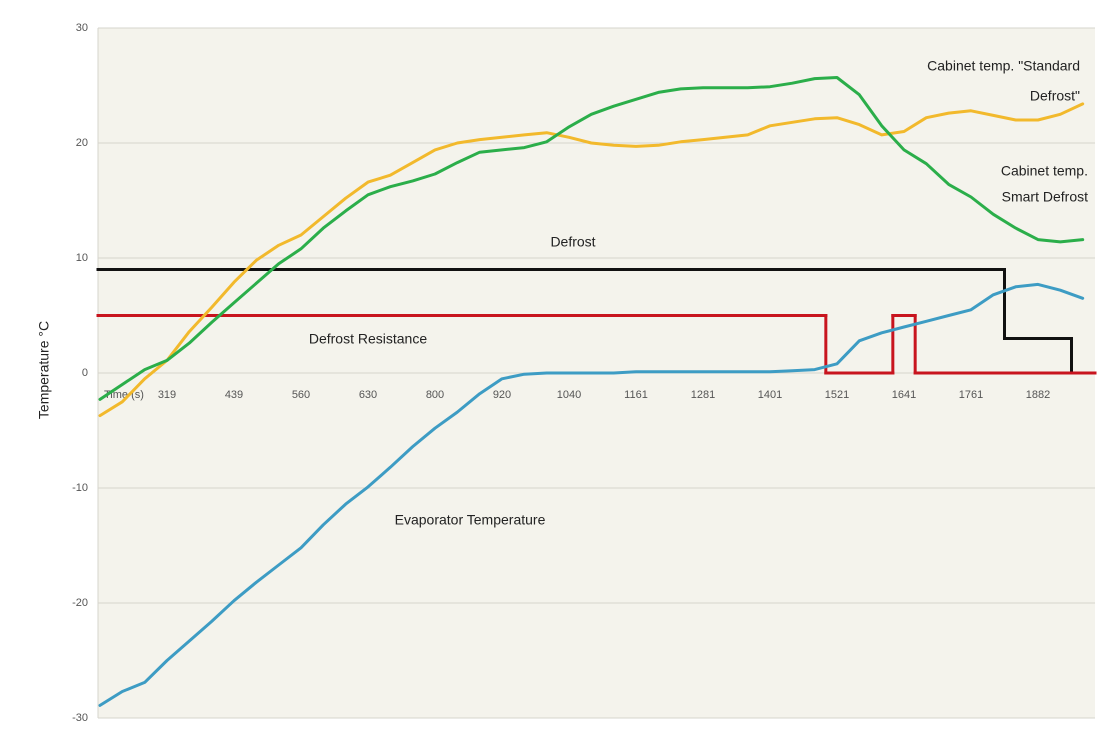  I want to click on x-tick-label: 560, so click(301, 395).